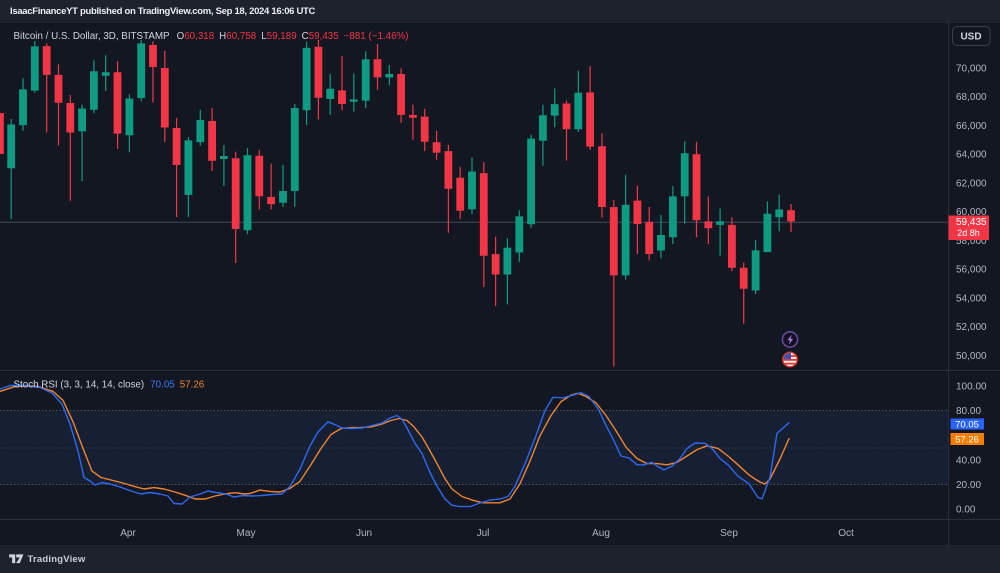 Image resolution: width=1000 pixels, height=573 pixels. What do you see at coordinates (246, 533) in the screenshot?
I see `svg-text: May` at bounding box center [246, 533].